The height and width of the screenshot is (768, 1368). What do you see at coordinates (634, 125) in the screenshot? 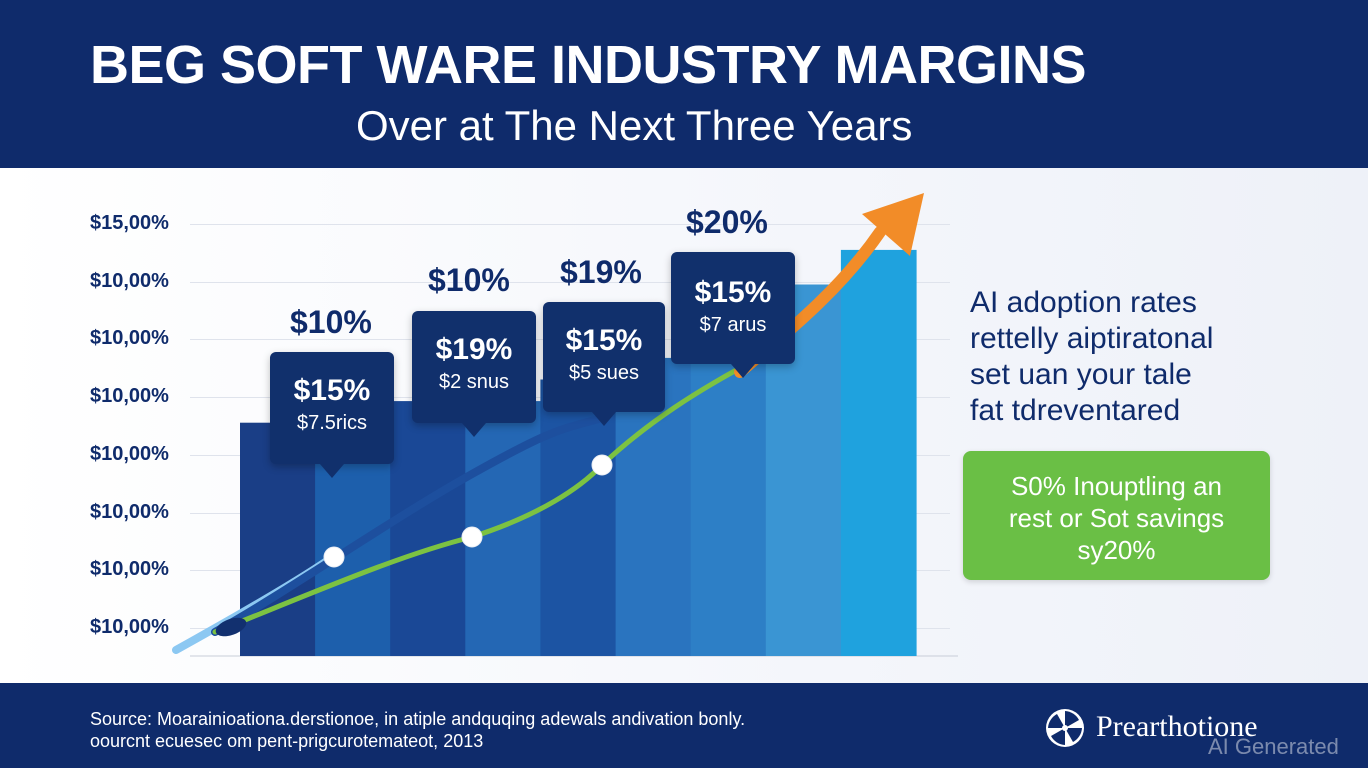
I see `chart-subtitle: Over at The Next Three Years` at bounding box center [634, 125].